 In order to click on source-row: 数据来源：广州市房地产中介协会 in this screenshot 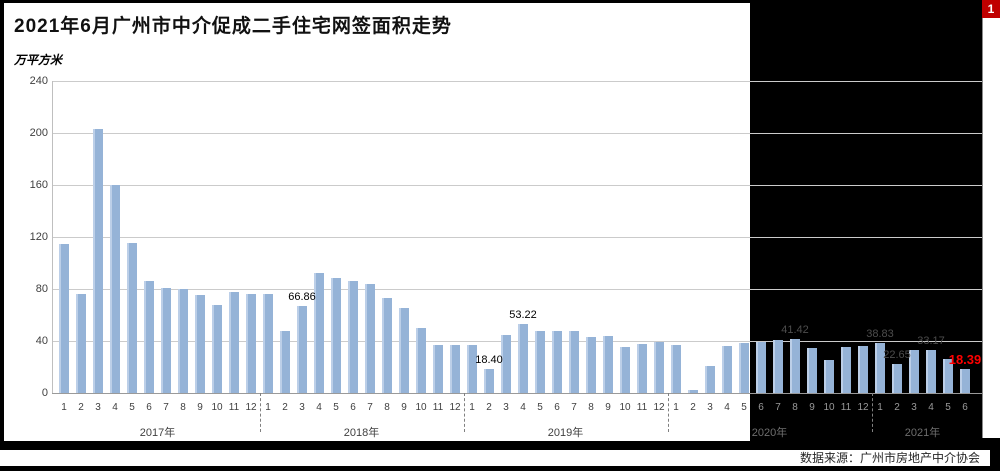, I will do `click(500, 458)`.